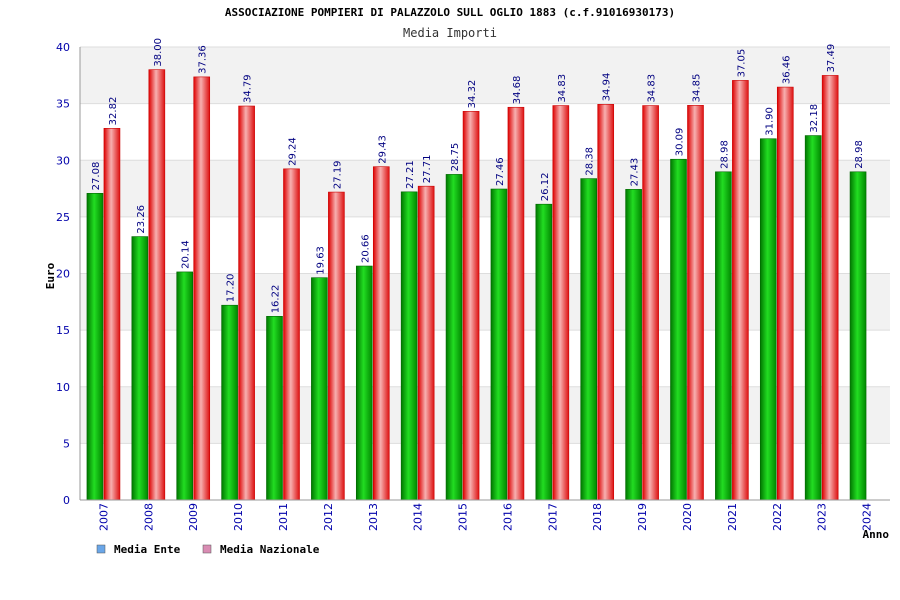 The image size is (900, 600). Describe the element at coordinates (63, 217) in the screenshot. I see `y-tick-label: 25` at that location.